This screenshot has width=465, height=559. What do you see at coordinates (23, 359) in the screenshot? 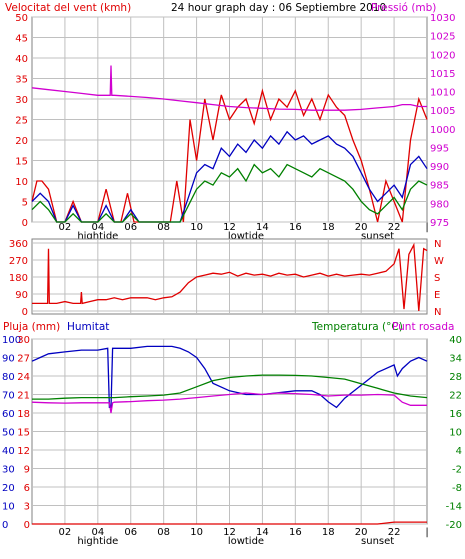
I see `rain-y-tick: 27` at bounding box center [23, 359].